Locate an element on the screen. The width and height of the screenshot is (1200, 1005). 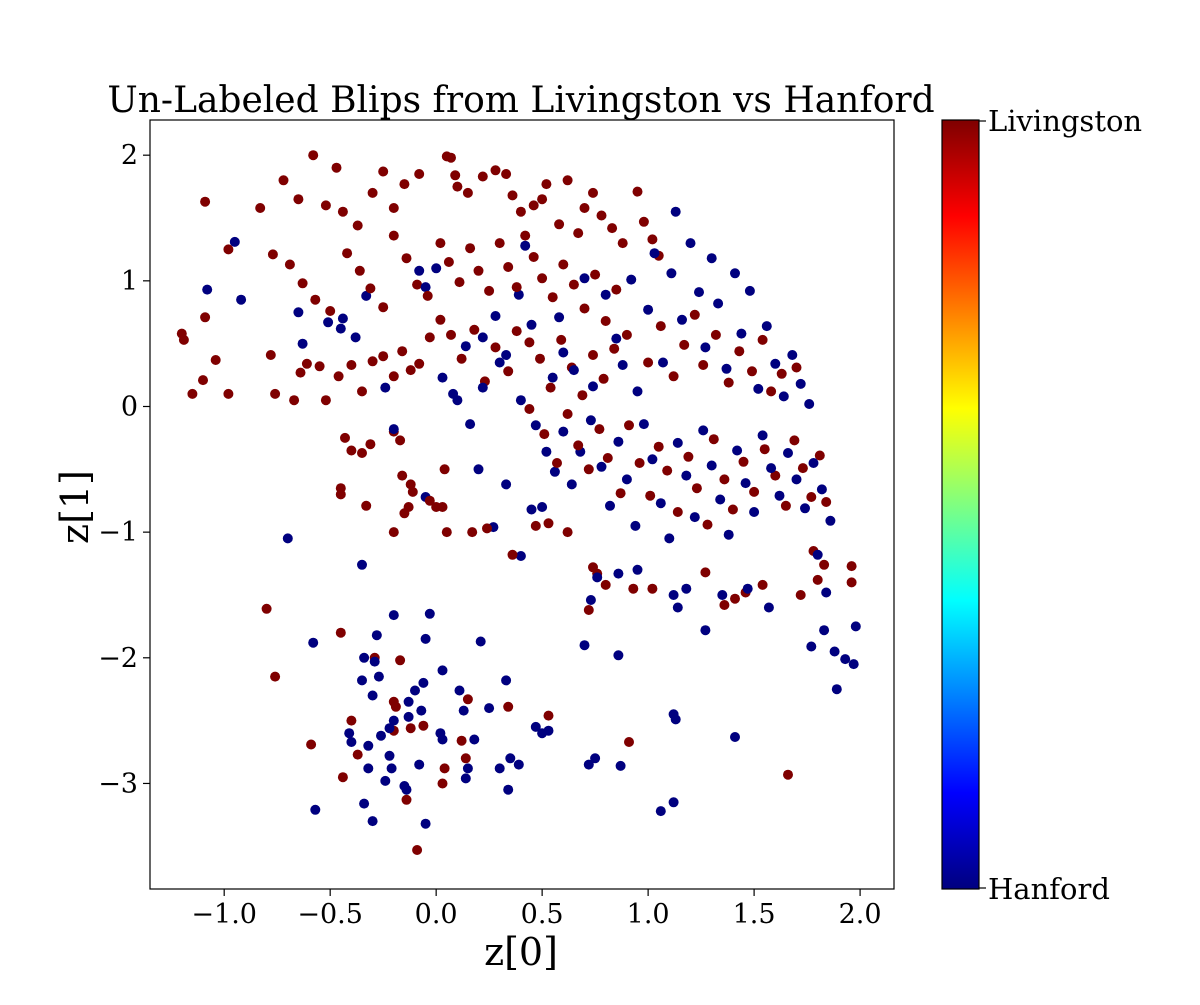
y-axis-label: z[1] is located at coordinates (75, 507).